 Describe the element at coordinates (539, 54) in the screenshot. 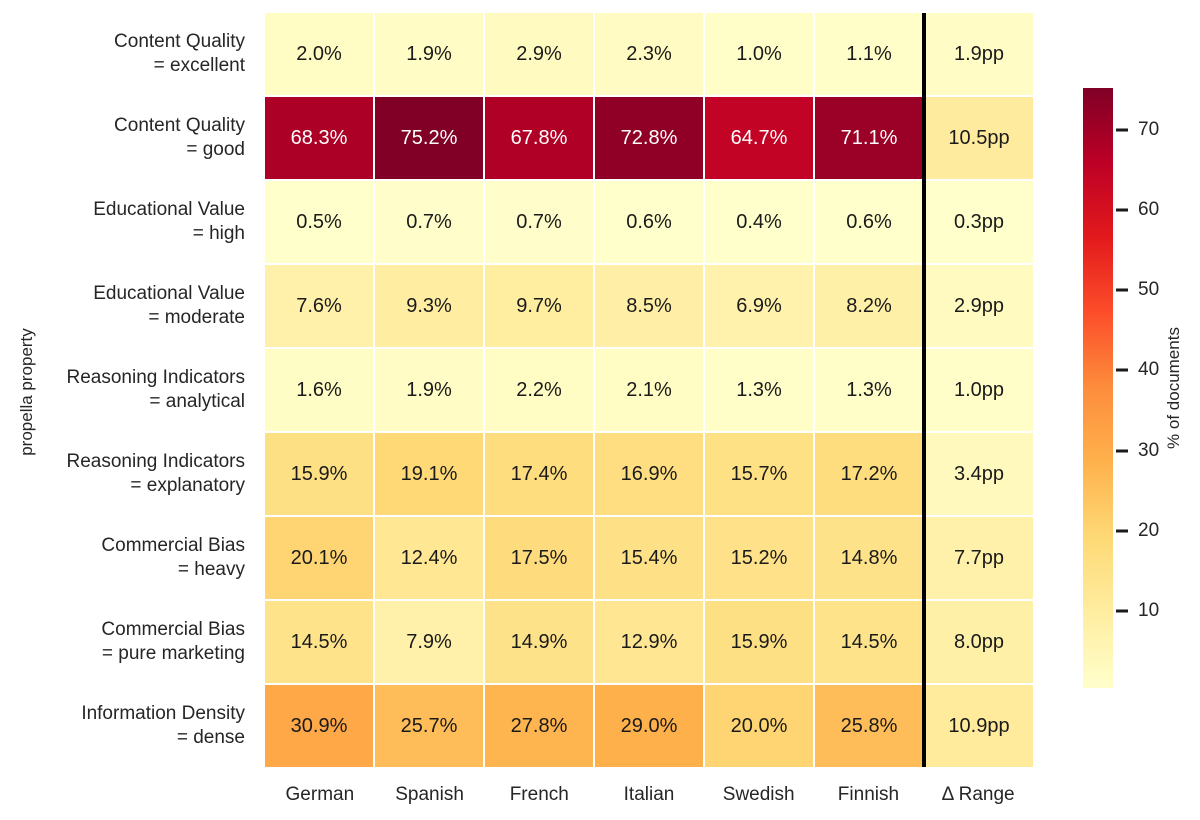

I see `heatmap-cell: 2.9%` at that location.